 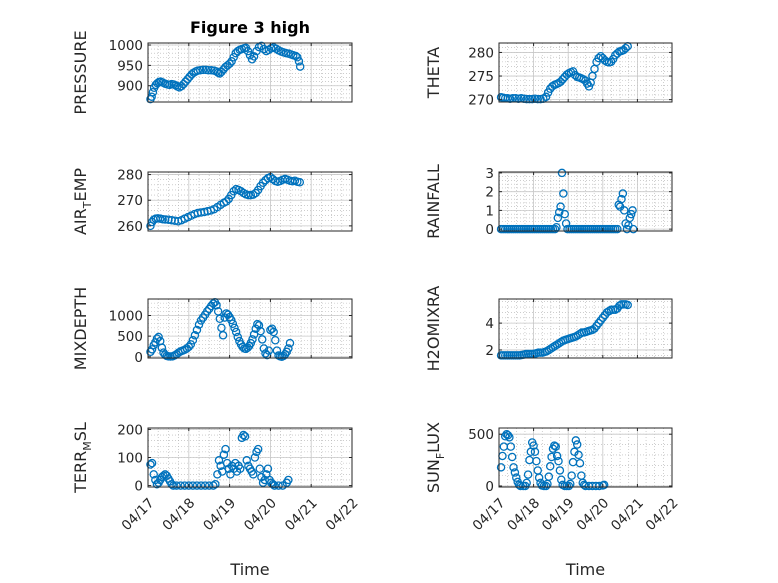 I want to click on y-tick-label: 1, so click(x=489, y=211).